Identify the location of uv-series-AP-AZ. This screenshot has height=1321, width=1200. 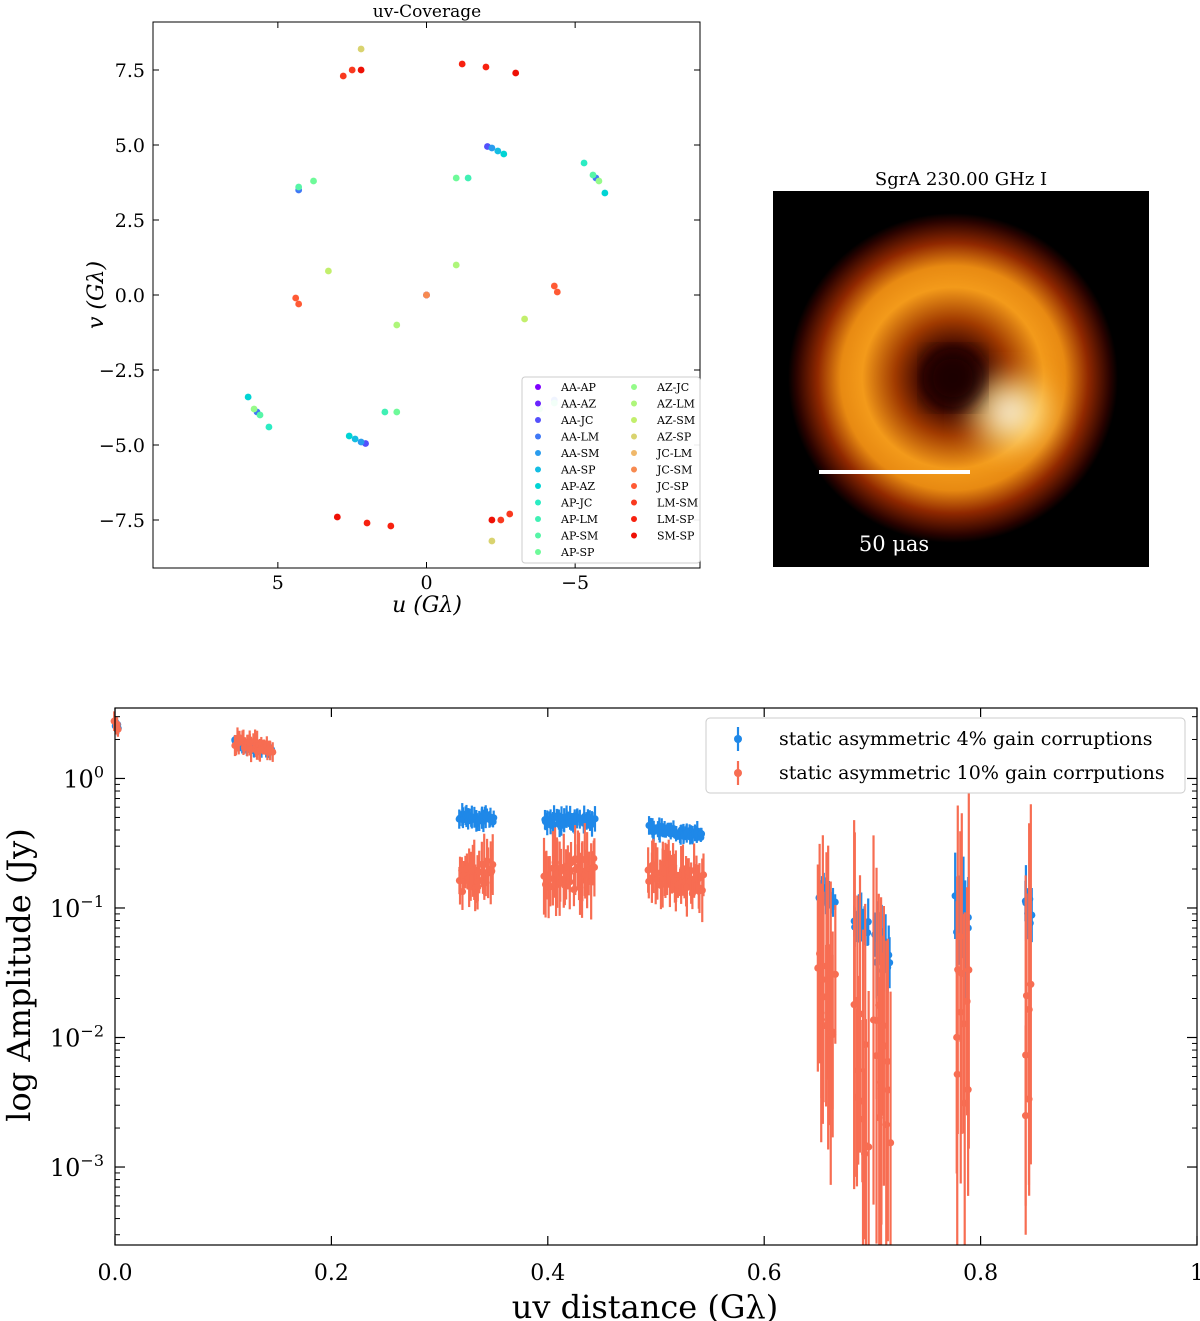
(426, 295).